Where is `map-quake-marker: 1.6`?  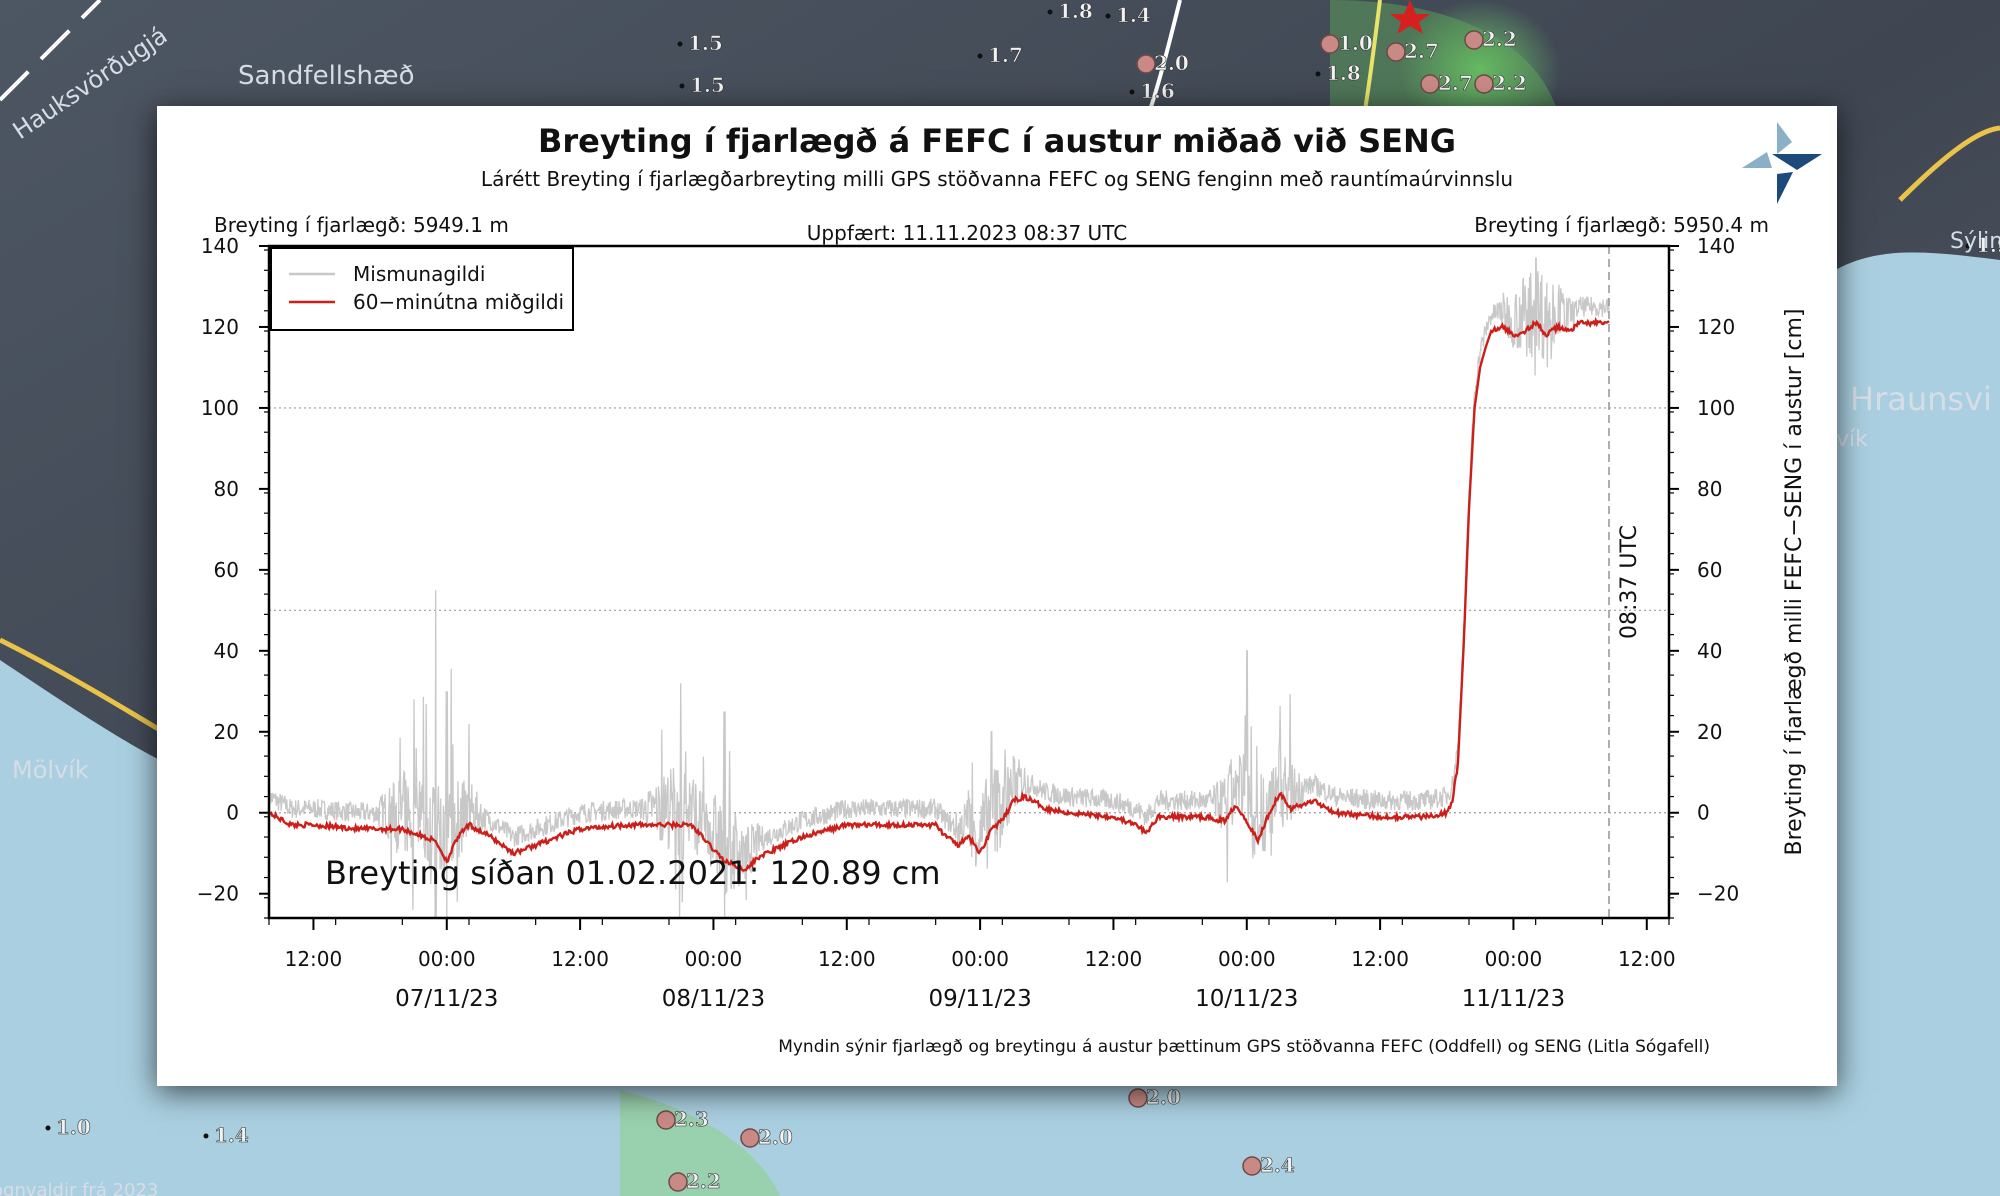
map-quake-marker: 1.6 is located at coordinates (1152, 91).